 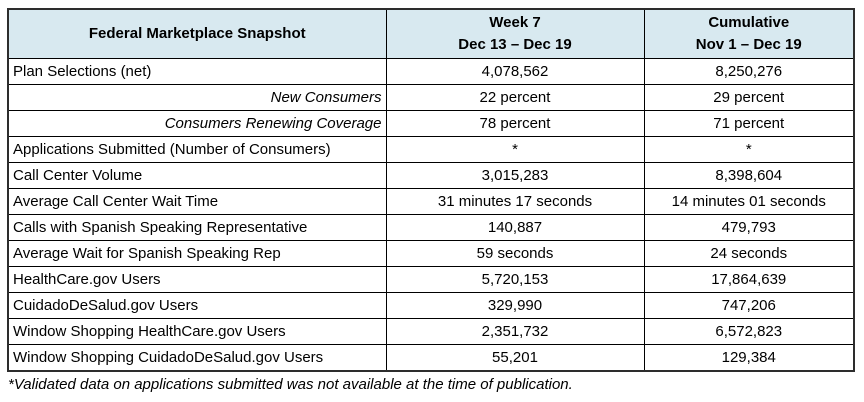 I want to click on week-header-line1: Week 7, so click(x=515, y=22).